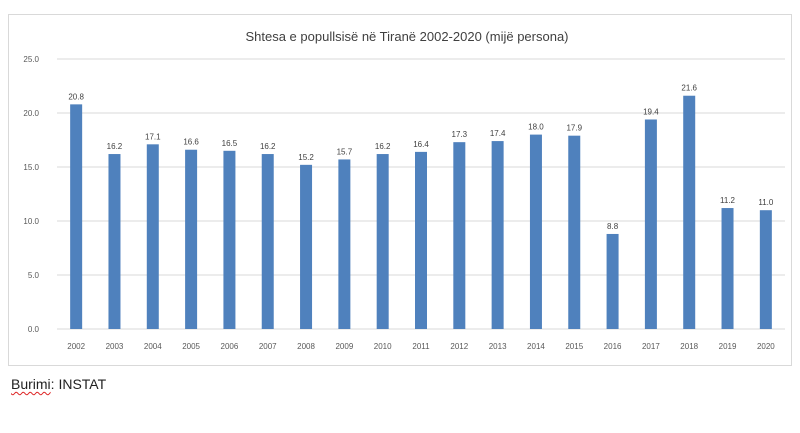 Image resolution: width=800 pixels, height=433 pixels. Describe the element at coordinates (498, 133) in the screenshot. I see `data-label: 17.4` at that location.